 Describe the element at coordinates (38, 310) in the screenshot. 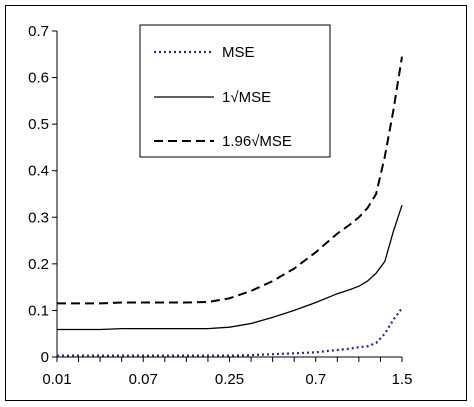

I see `y-tick-label: 0.1` at that location.